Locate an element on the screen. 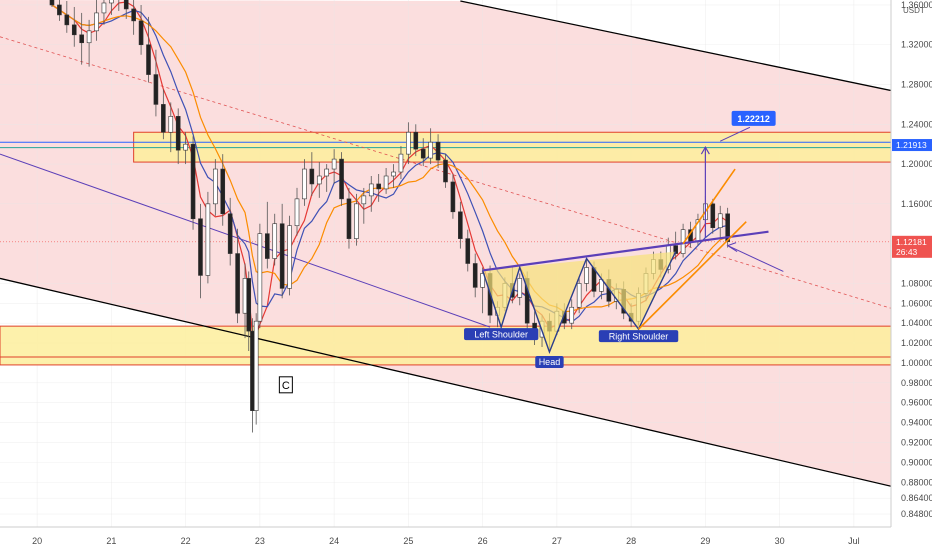  current-price-countdown: 26:43 is located at coordinates (907, 252).